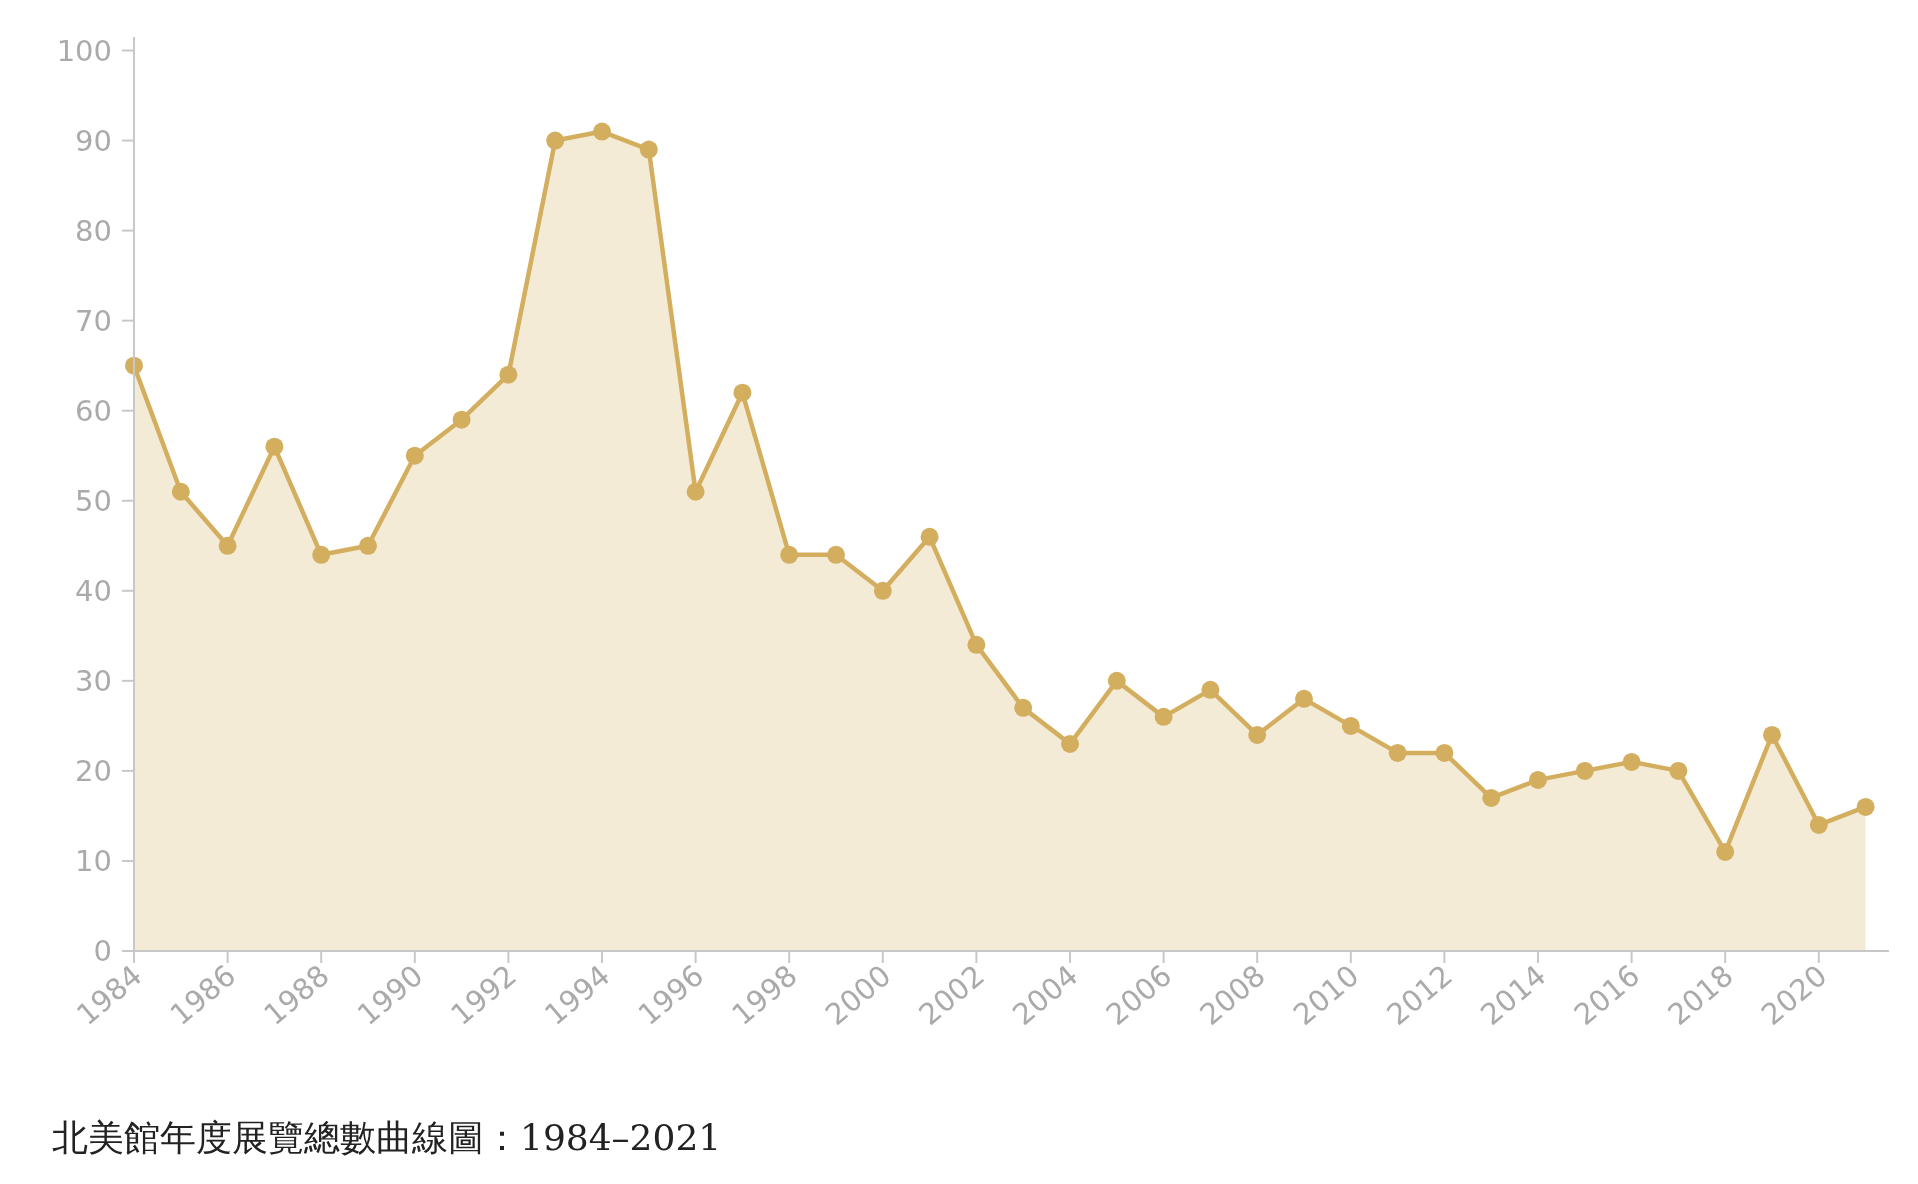  Describe the element at coordinates (387, 1137) in the screenshot. I see `text: 北美館年度展覽總數曲線圖：1984–2021` at that location.